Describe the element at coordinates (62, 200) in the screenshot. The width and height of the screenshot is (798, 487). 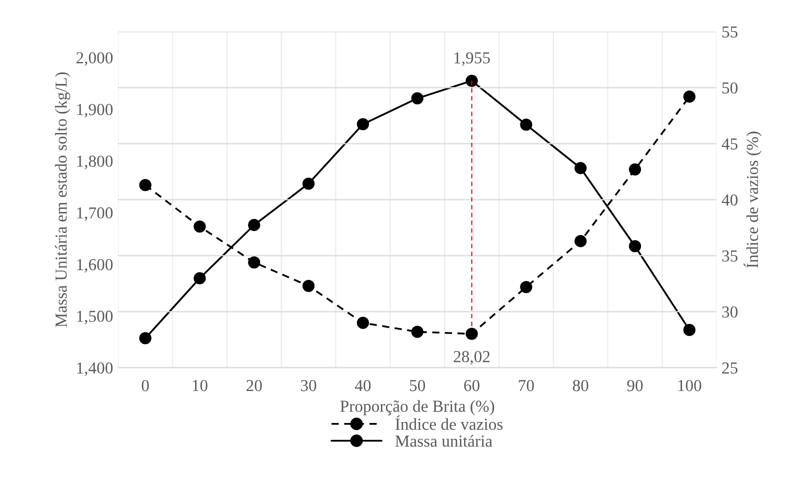
I see `y-axis-title: Massa Unitária em estado solto (kg/L)` at that location.